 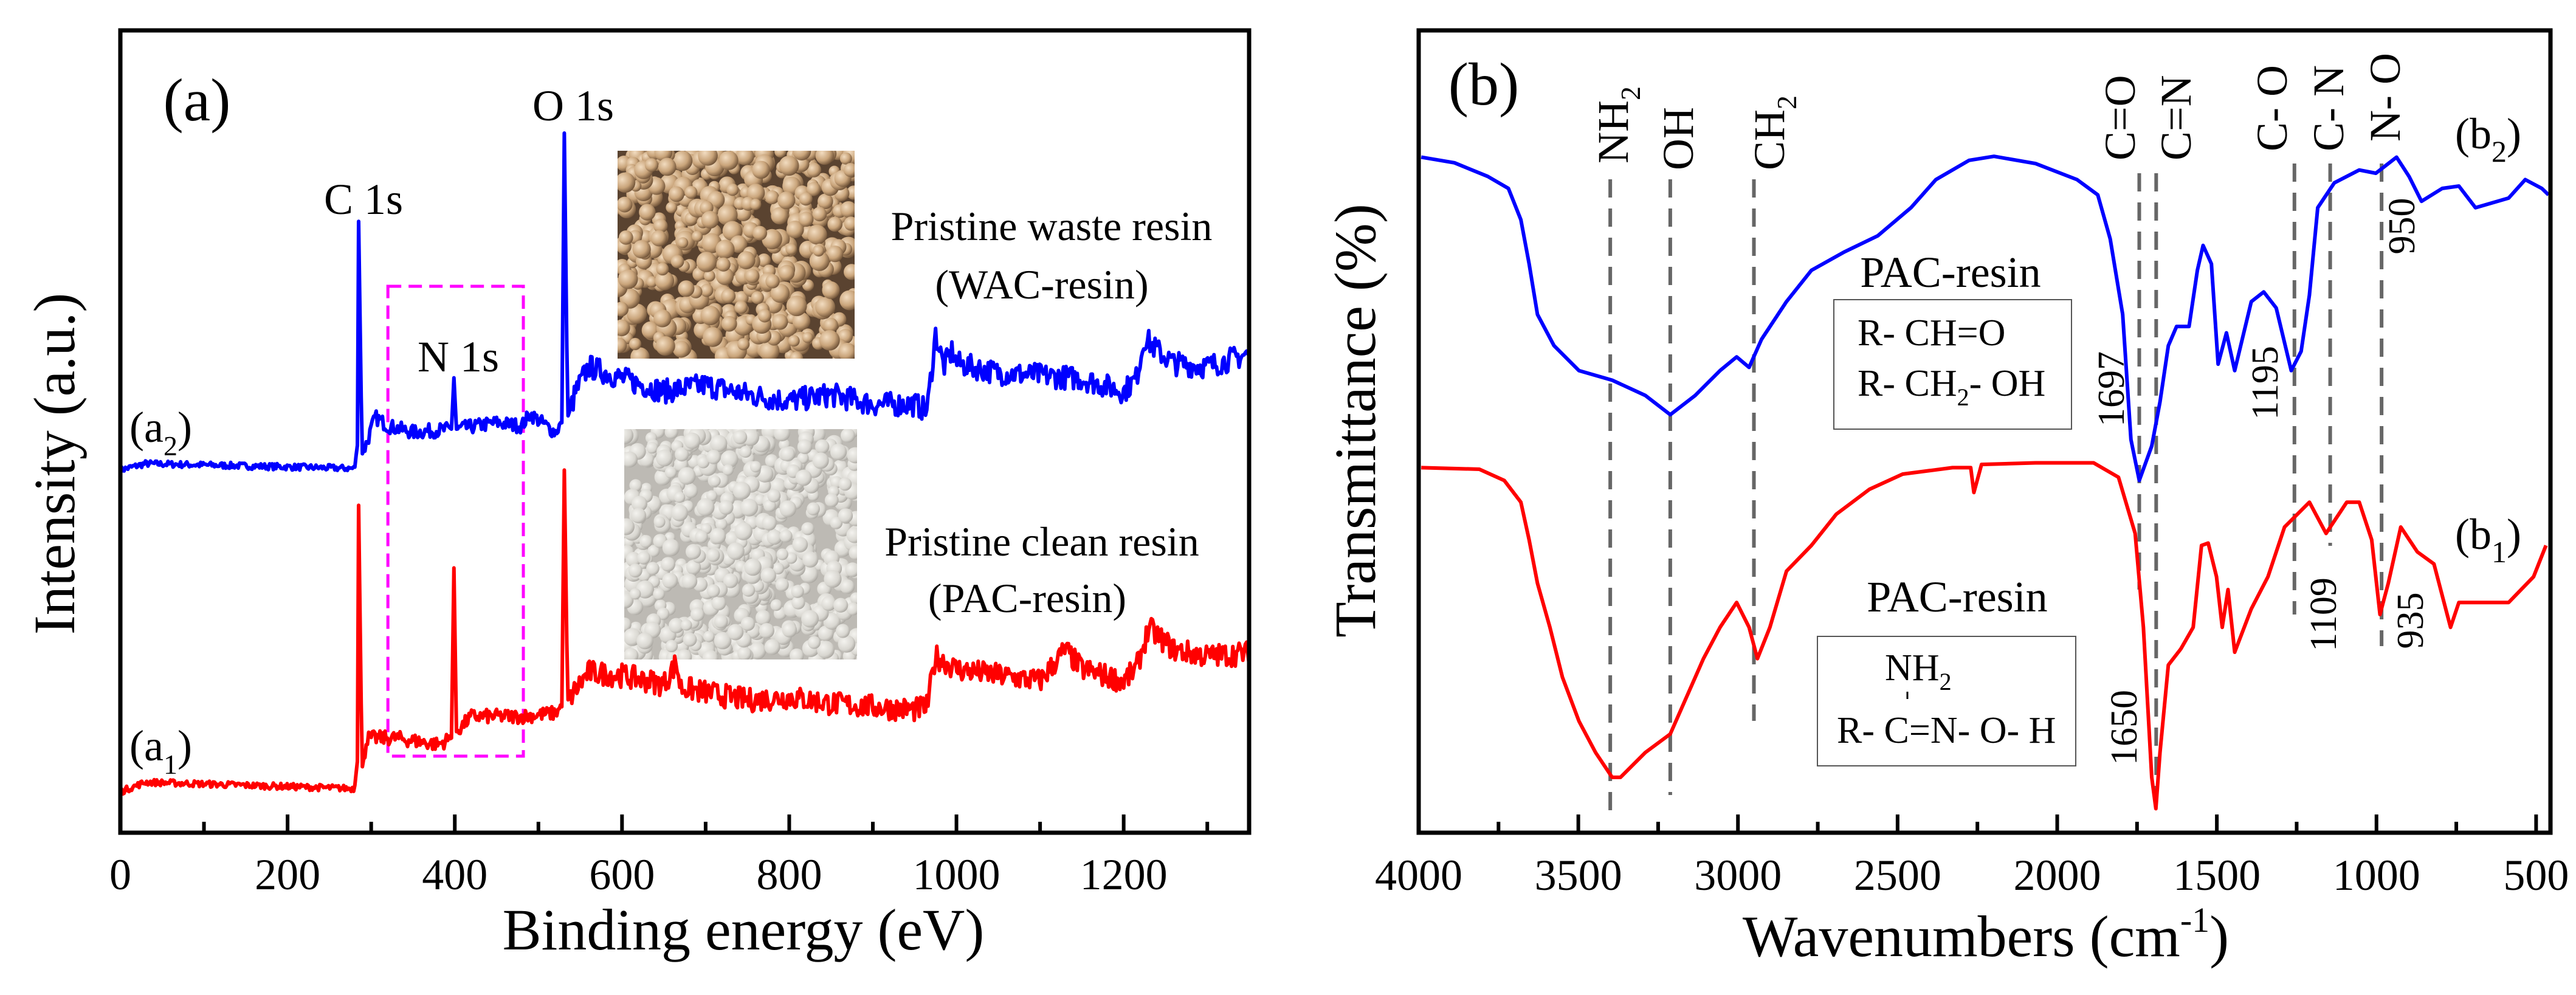 I want to click on x-tick-label-a: 1000, so click(x=956, y=875).